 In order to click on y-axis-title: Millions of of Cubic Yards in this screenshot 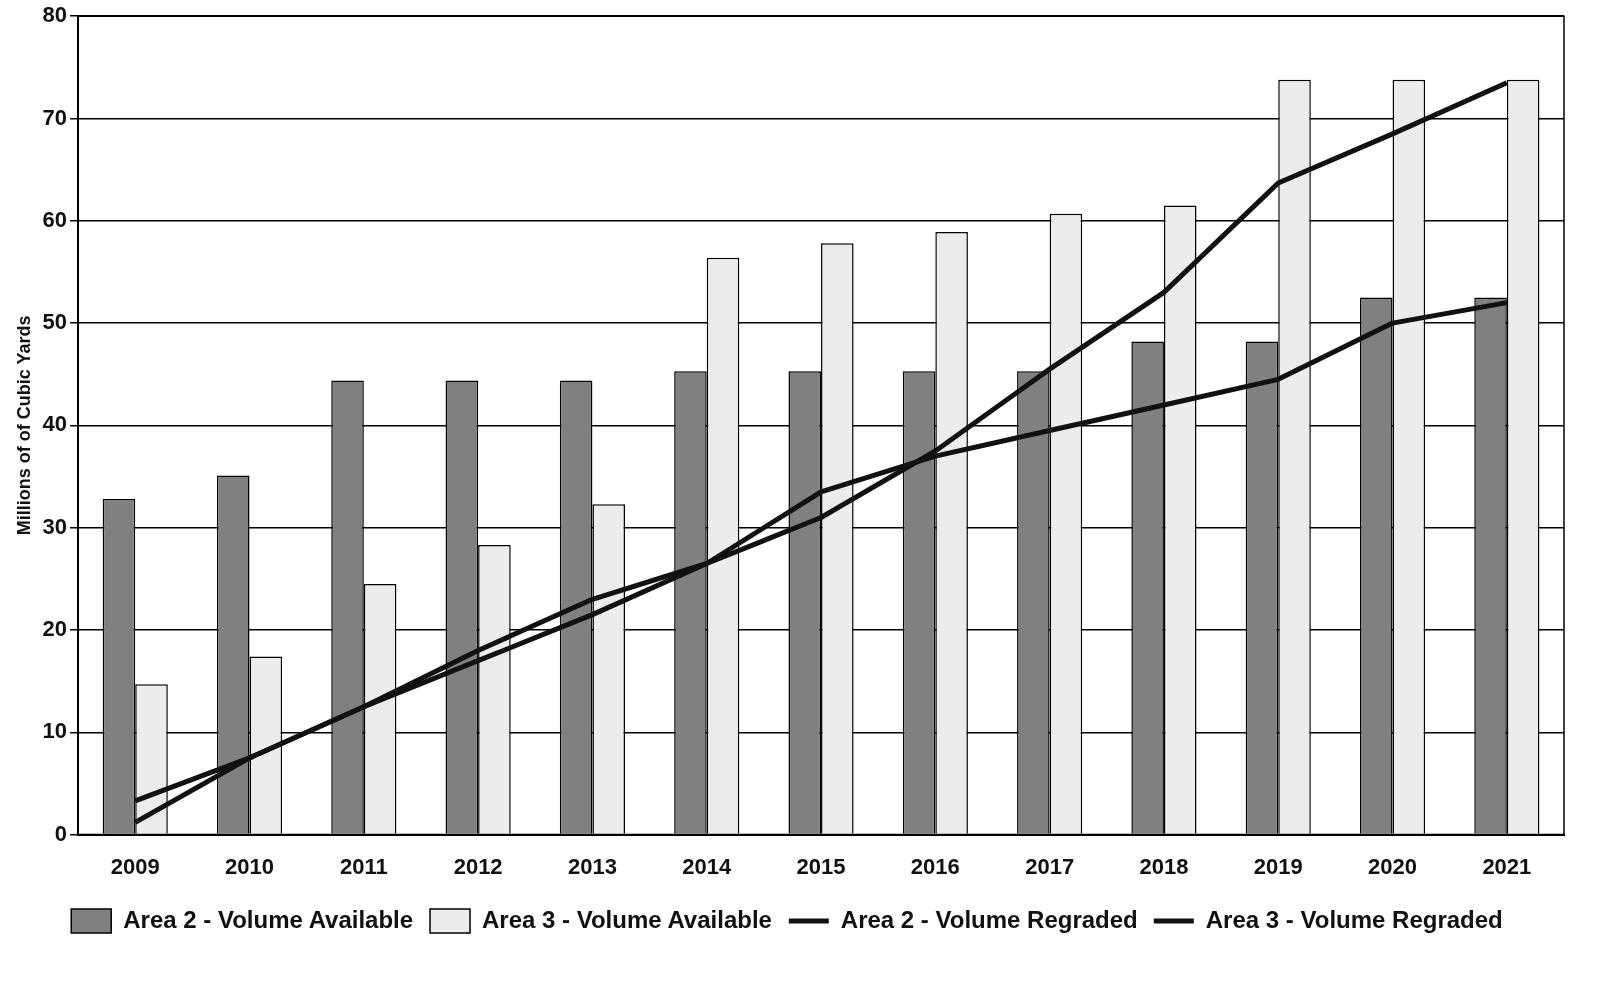, I will do `click(23, 425)`.